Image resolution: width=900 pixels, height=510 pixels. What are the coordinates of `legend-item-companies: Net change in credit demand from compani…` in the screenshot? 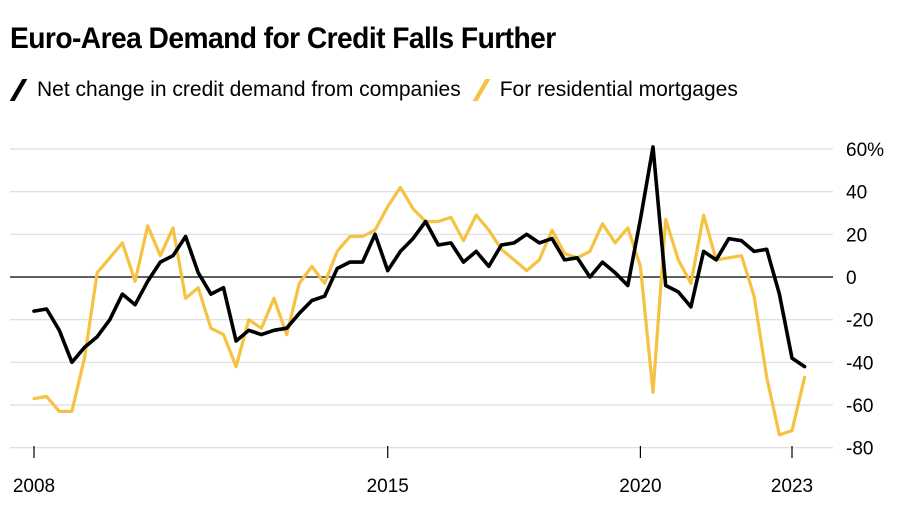 It's located at (235, 90).